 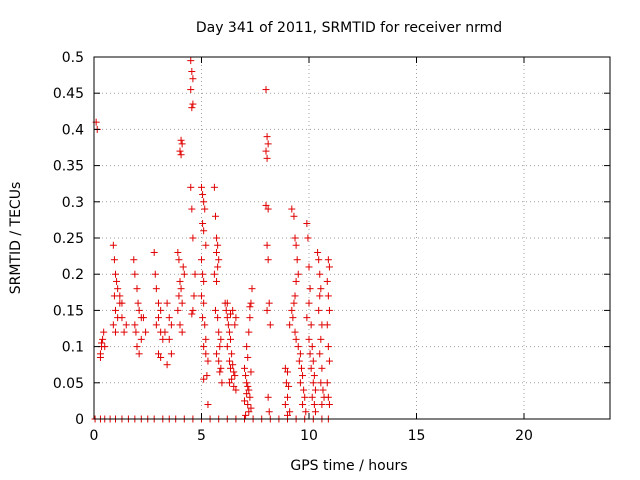 What do you see at coordinates (73, 203) in the screenshot?
I see `y-tick-label: 0.3` at bounding box center [73, 203].